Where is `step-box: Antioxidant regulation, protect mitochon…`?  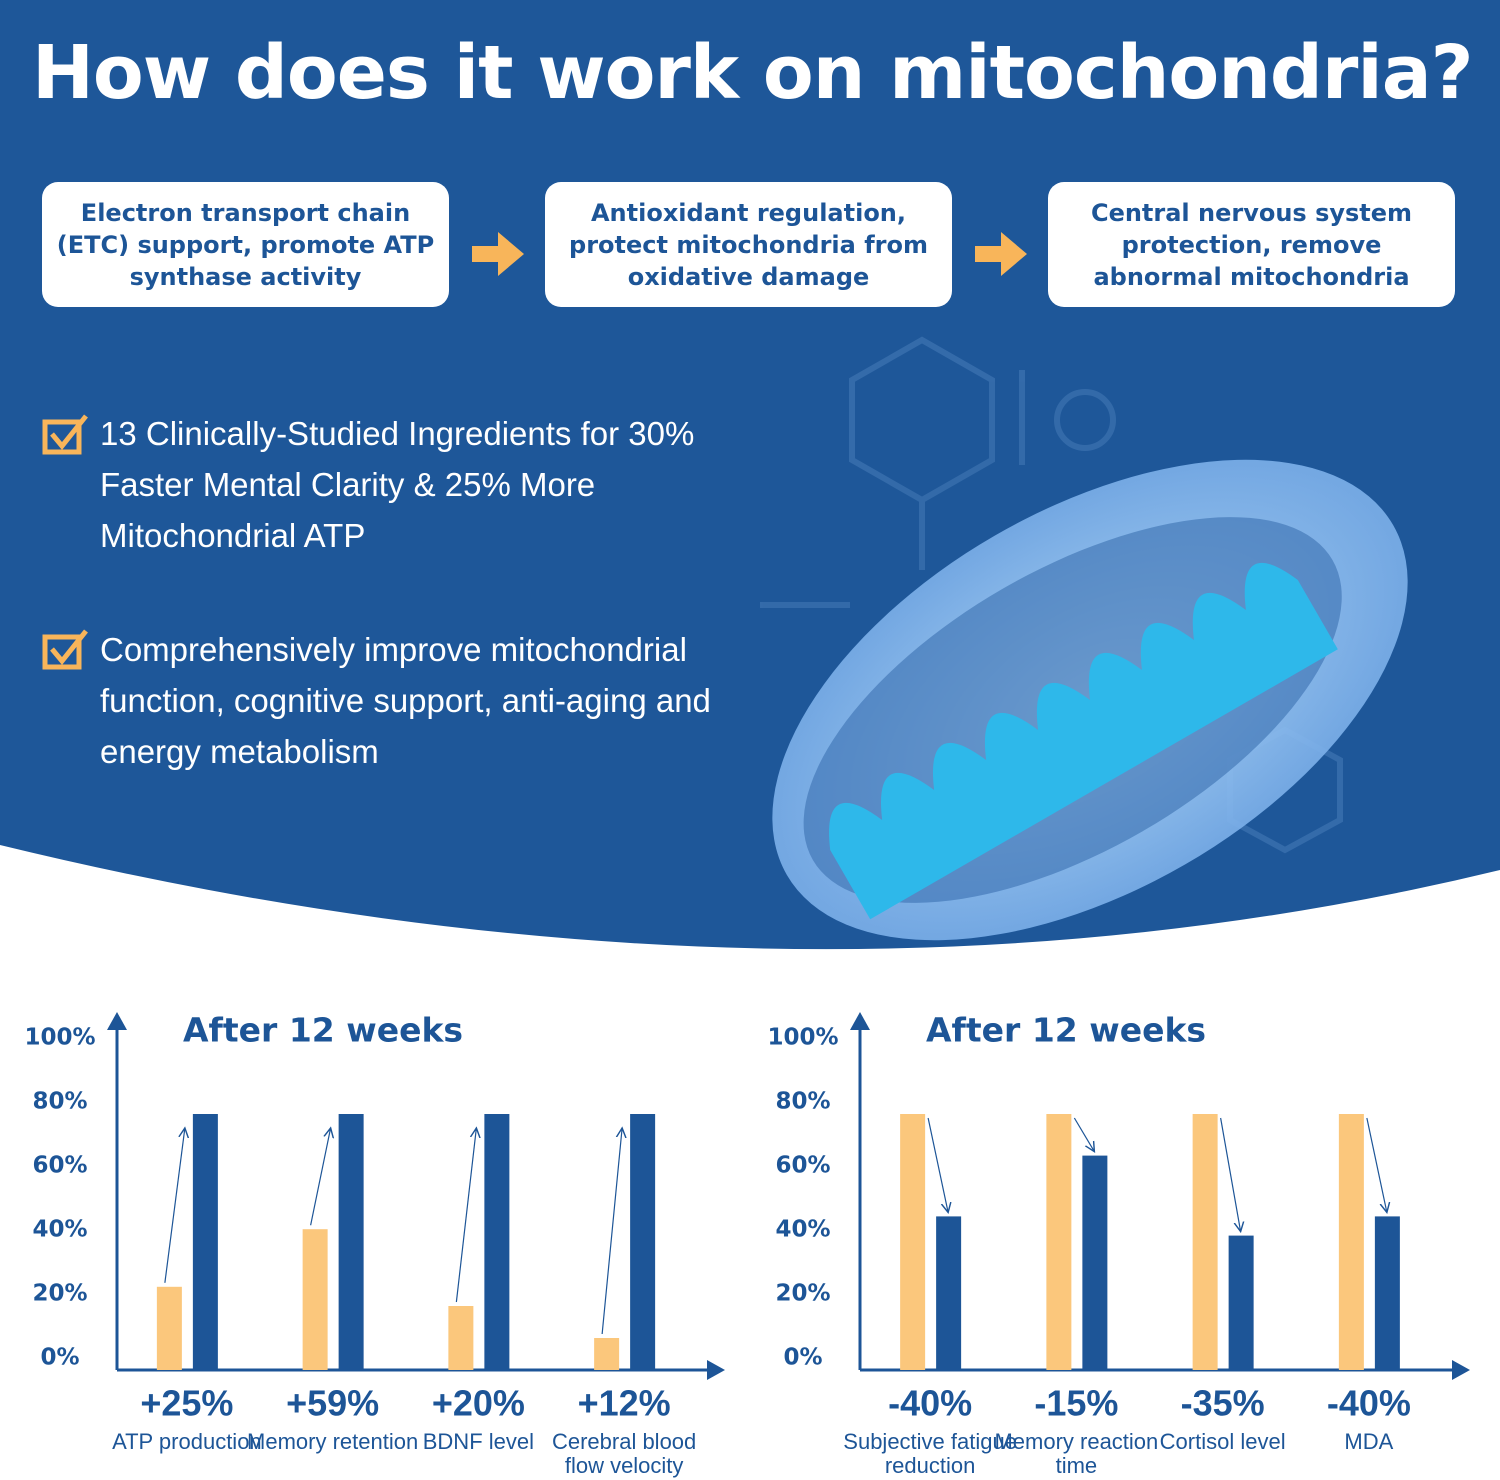 step-box: Antioxidant regulation, protect mitochon… is located at coordinates (748, 244).